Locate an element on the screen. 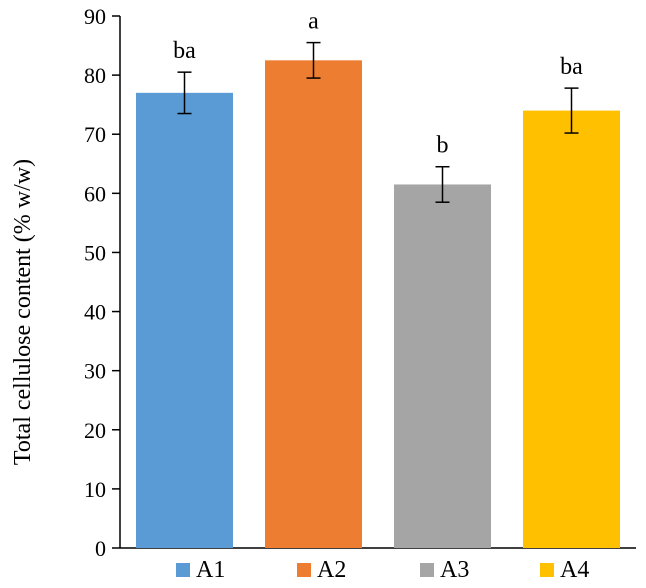 The image size is (646, 588). bar-a2 is located at coordinates (313, 304).